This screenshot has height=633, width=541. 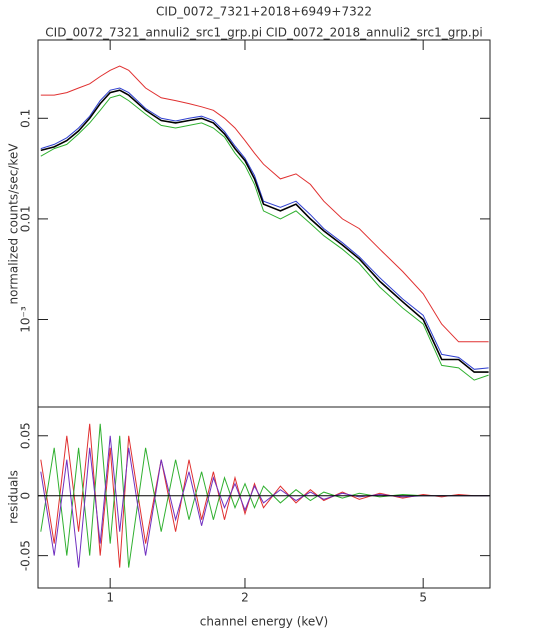 I want to click on y-tick-label: 0.01, so click(x=26, y=219).